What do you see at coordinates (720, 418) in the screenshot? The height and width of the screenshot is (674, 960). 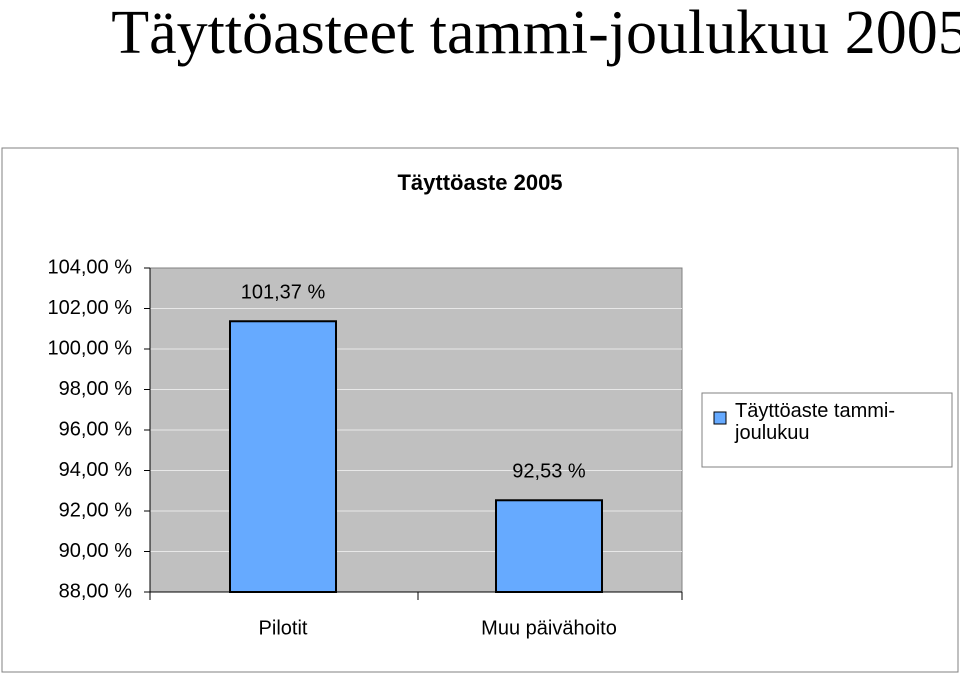 I see `legend-swatch` at bounding box center [720, 418].